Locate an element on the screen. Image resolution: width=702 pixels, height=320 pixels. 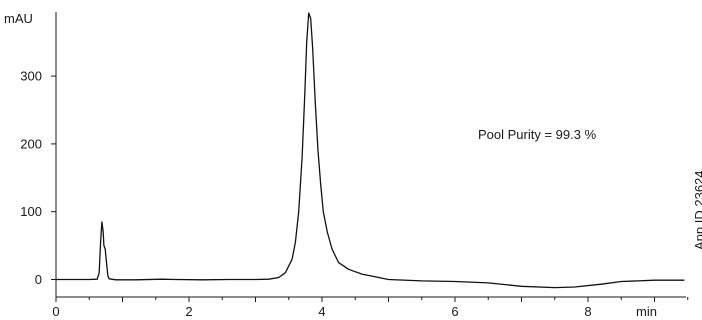
app-id-label: App ID 23624 is located at coordinates (697, 210).